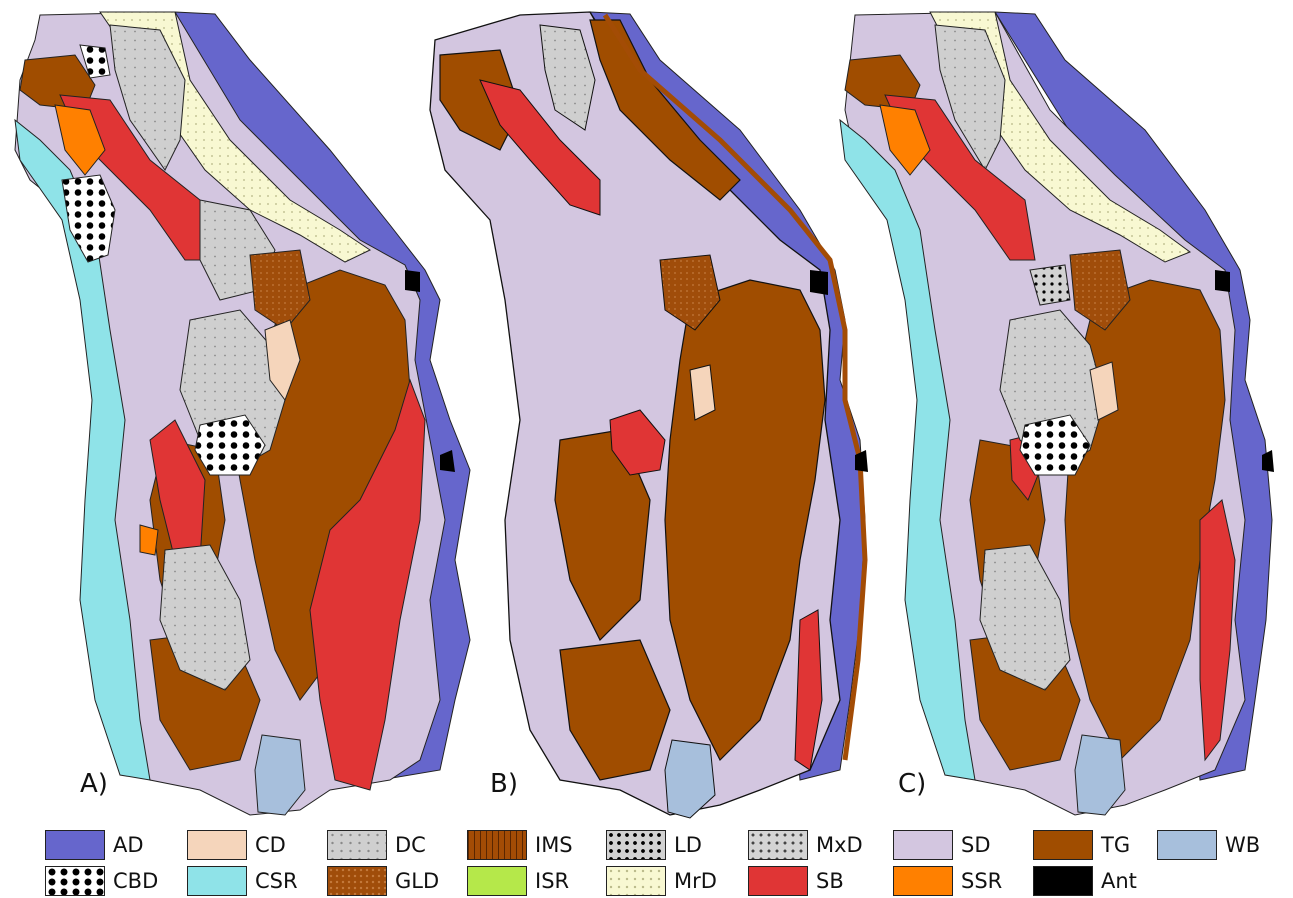 This screenshot has height=898, width=1293. What do you see at coordinates (695, 881) in the screenshot?
I see `legend-label: MrD` at bounding box center [695, 881].